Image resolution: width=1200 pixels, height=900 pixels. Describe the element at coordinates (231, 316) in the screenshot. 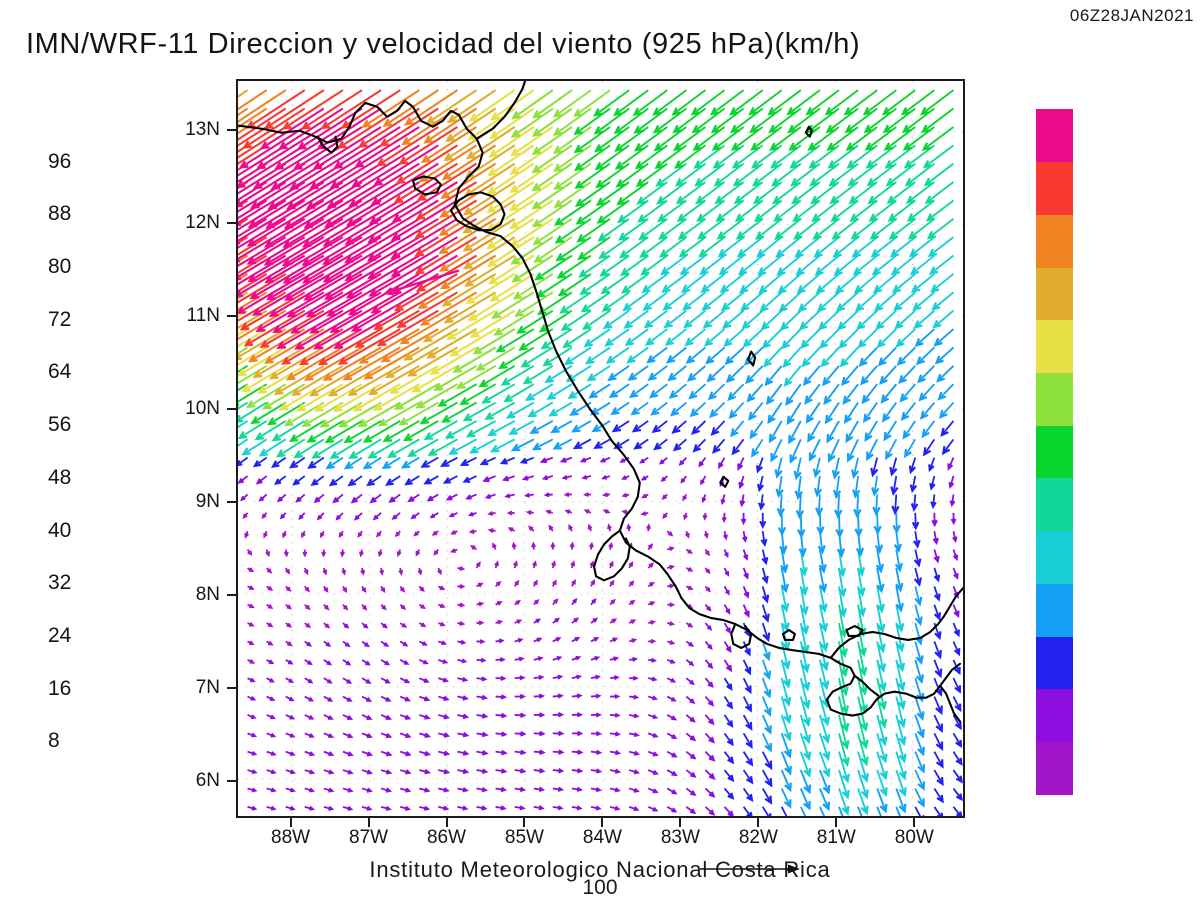

I see `lat-tick-mark` at that location.